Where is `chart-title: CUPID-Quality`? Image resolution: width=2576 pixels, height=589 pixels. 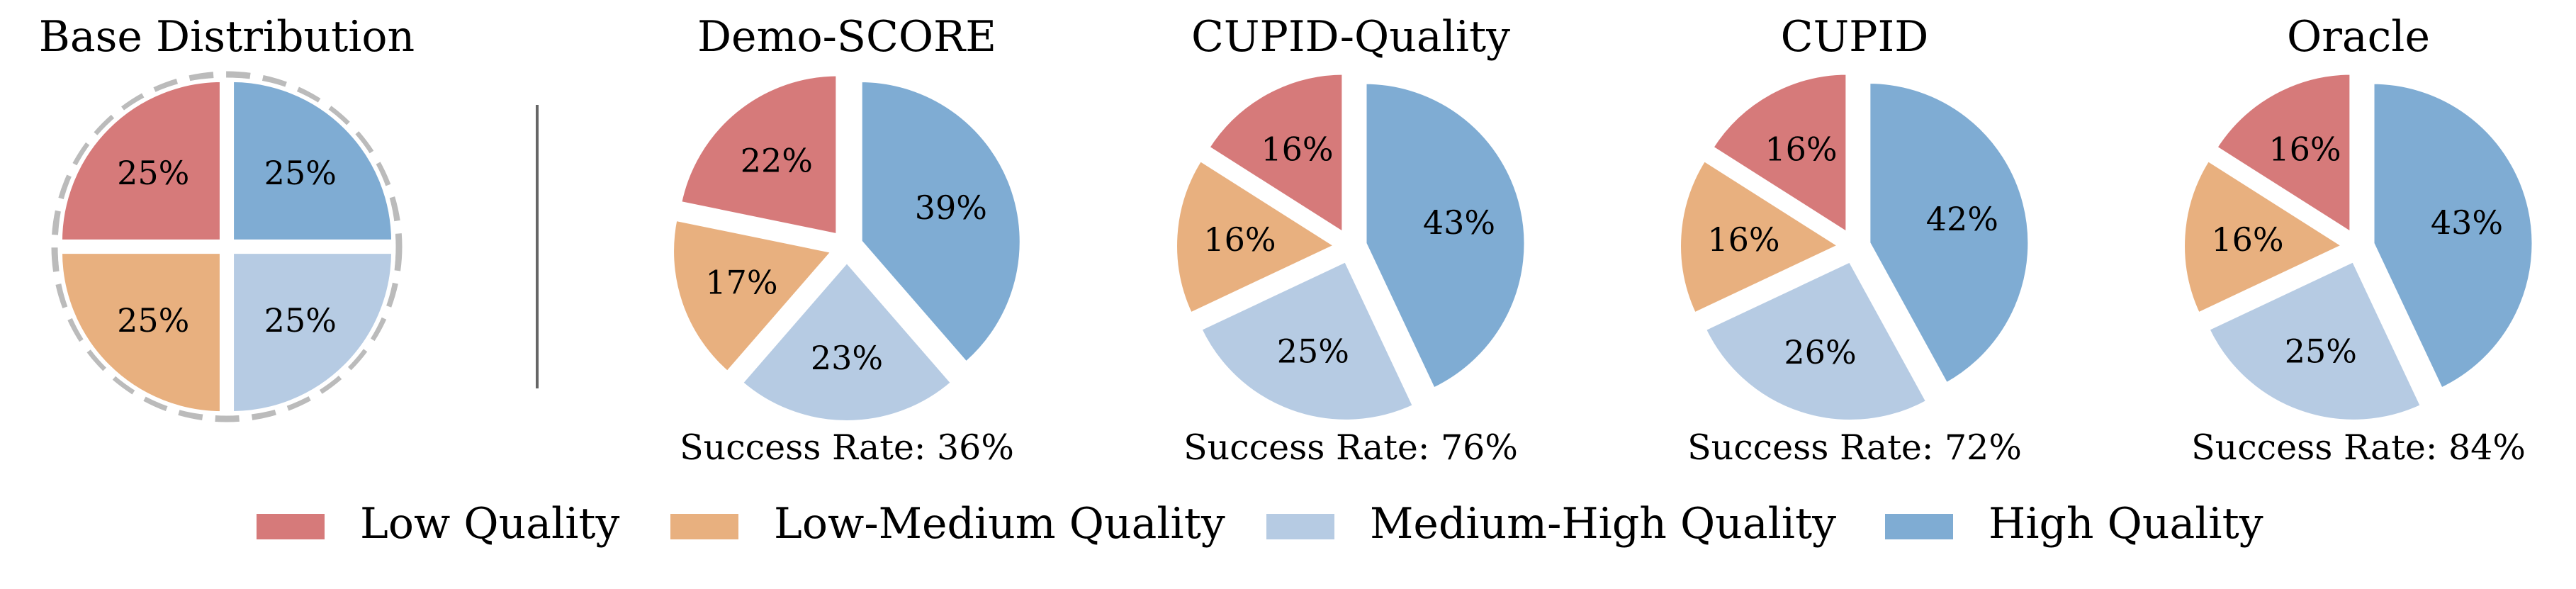
chart-title: CUPID-Quality is located at coordinates (1350, 37).